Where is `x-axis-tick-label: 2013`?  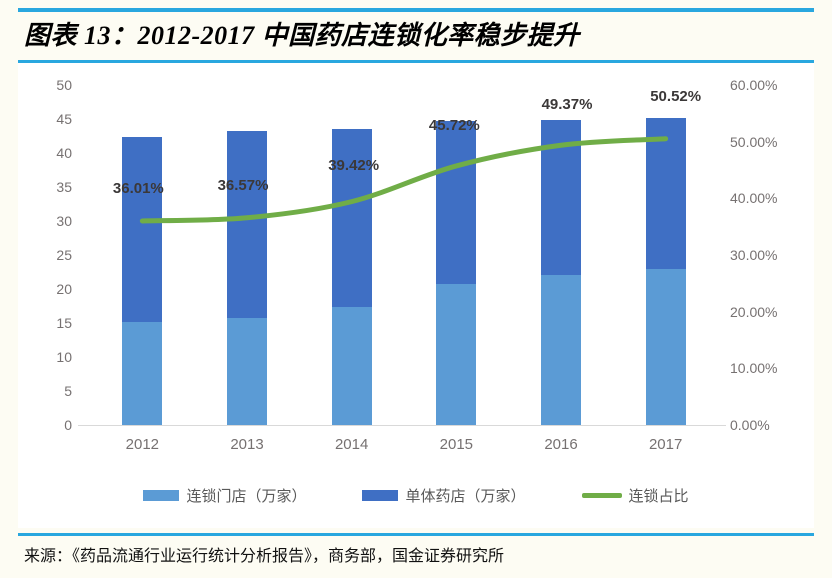
x-axis-tick-label: 2013 is located at coordinates (247, 444).